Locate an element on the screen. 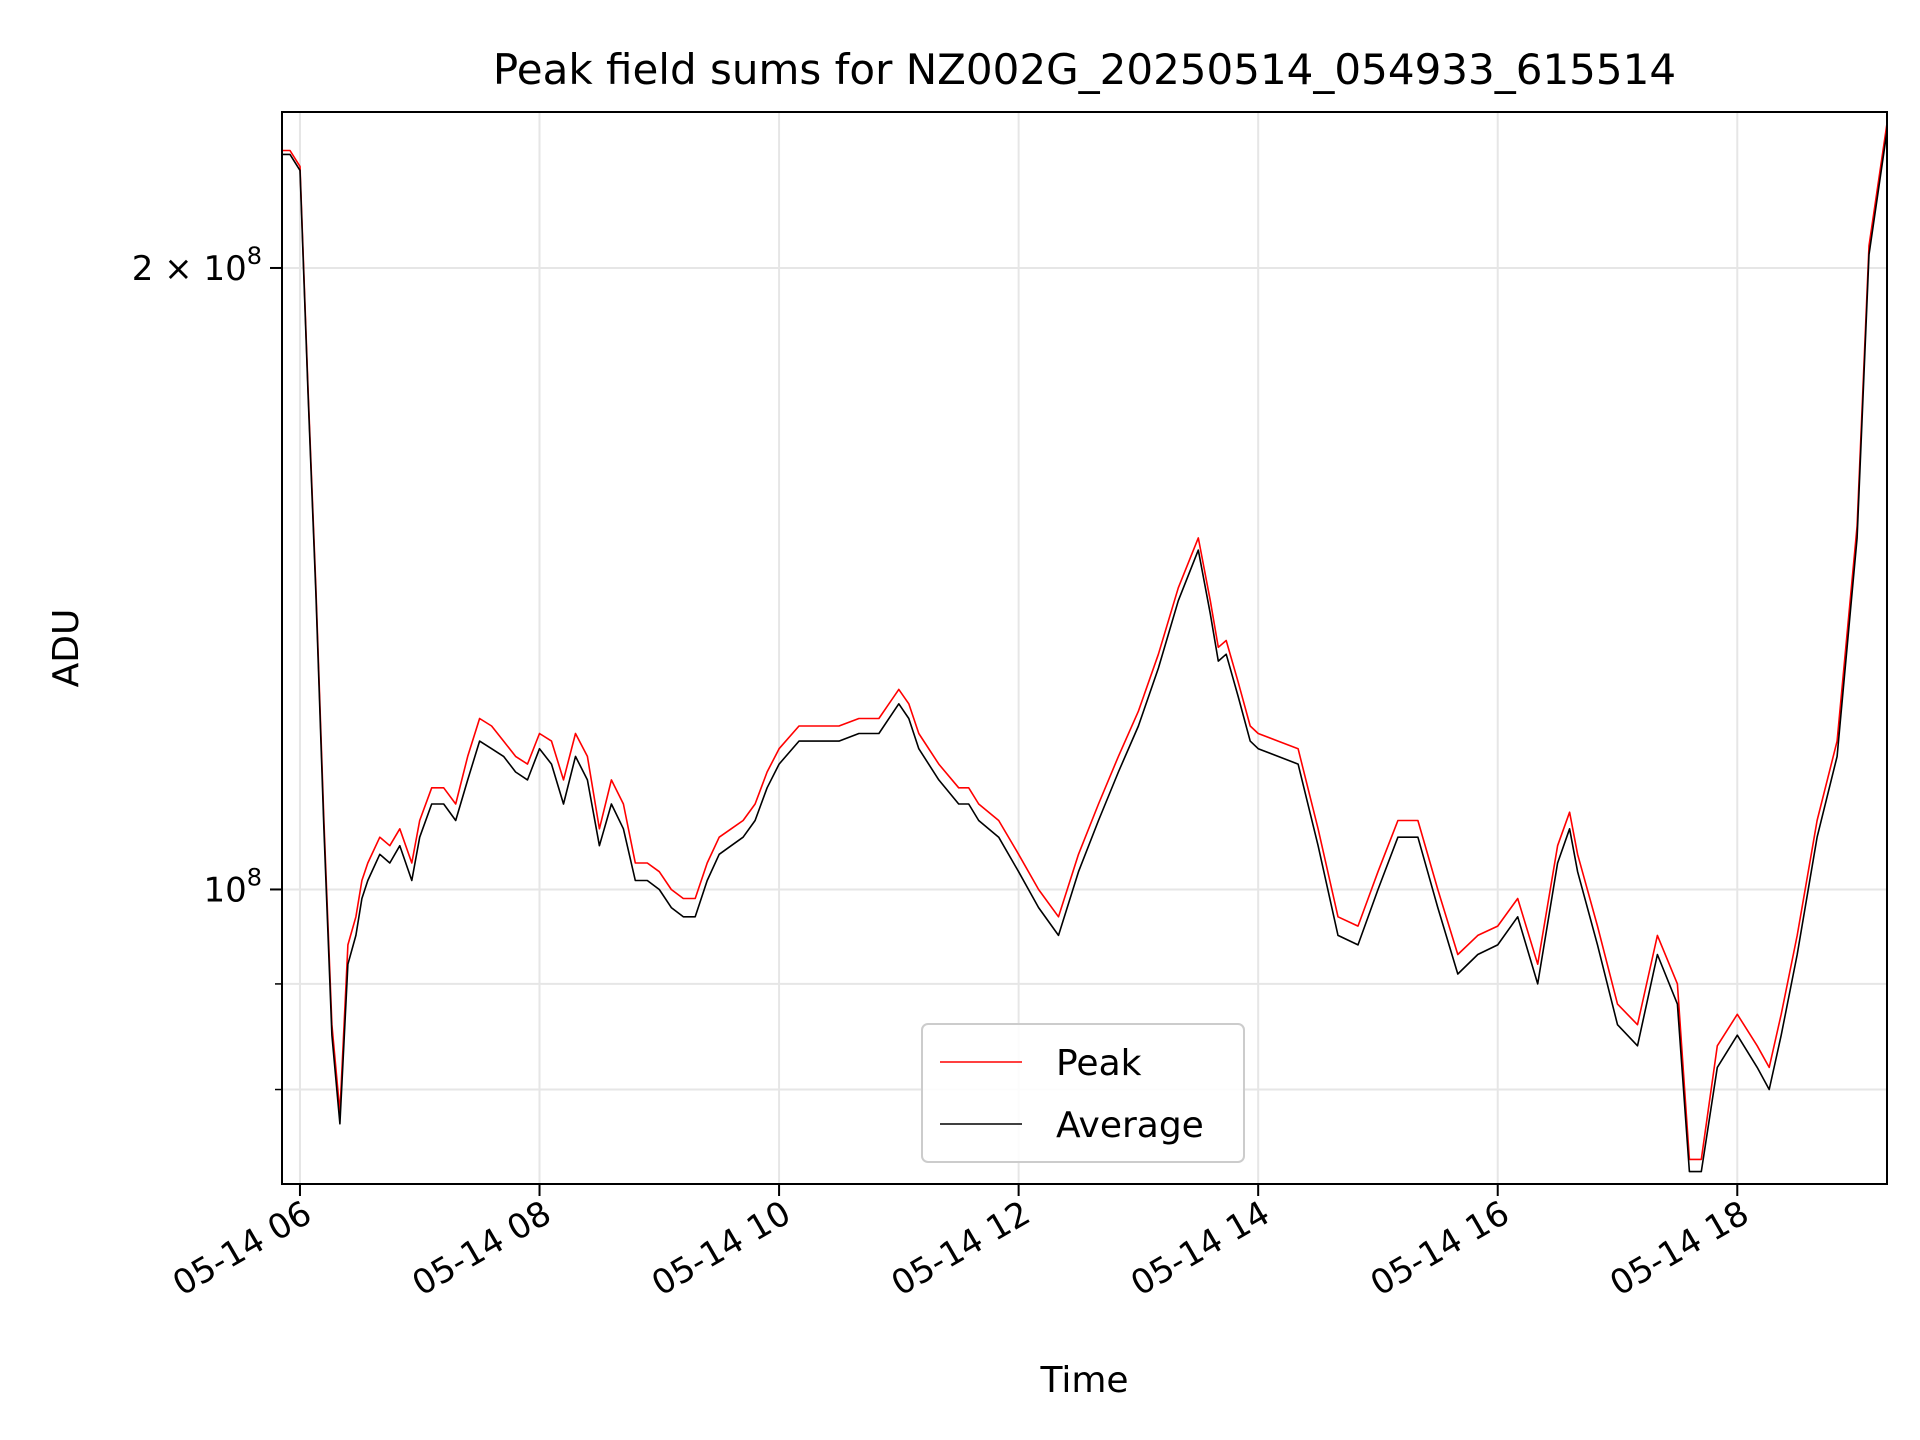 The image size is (1920, 1440). y-tick-label: 108 is located at coordinates (232, 886).